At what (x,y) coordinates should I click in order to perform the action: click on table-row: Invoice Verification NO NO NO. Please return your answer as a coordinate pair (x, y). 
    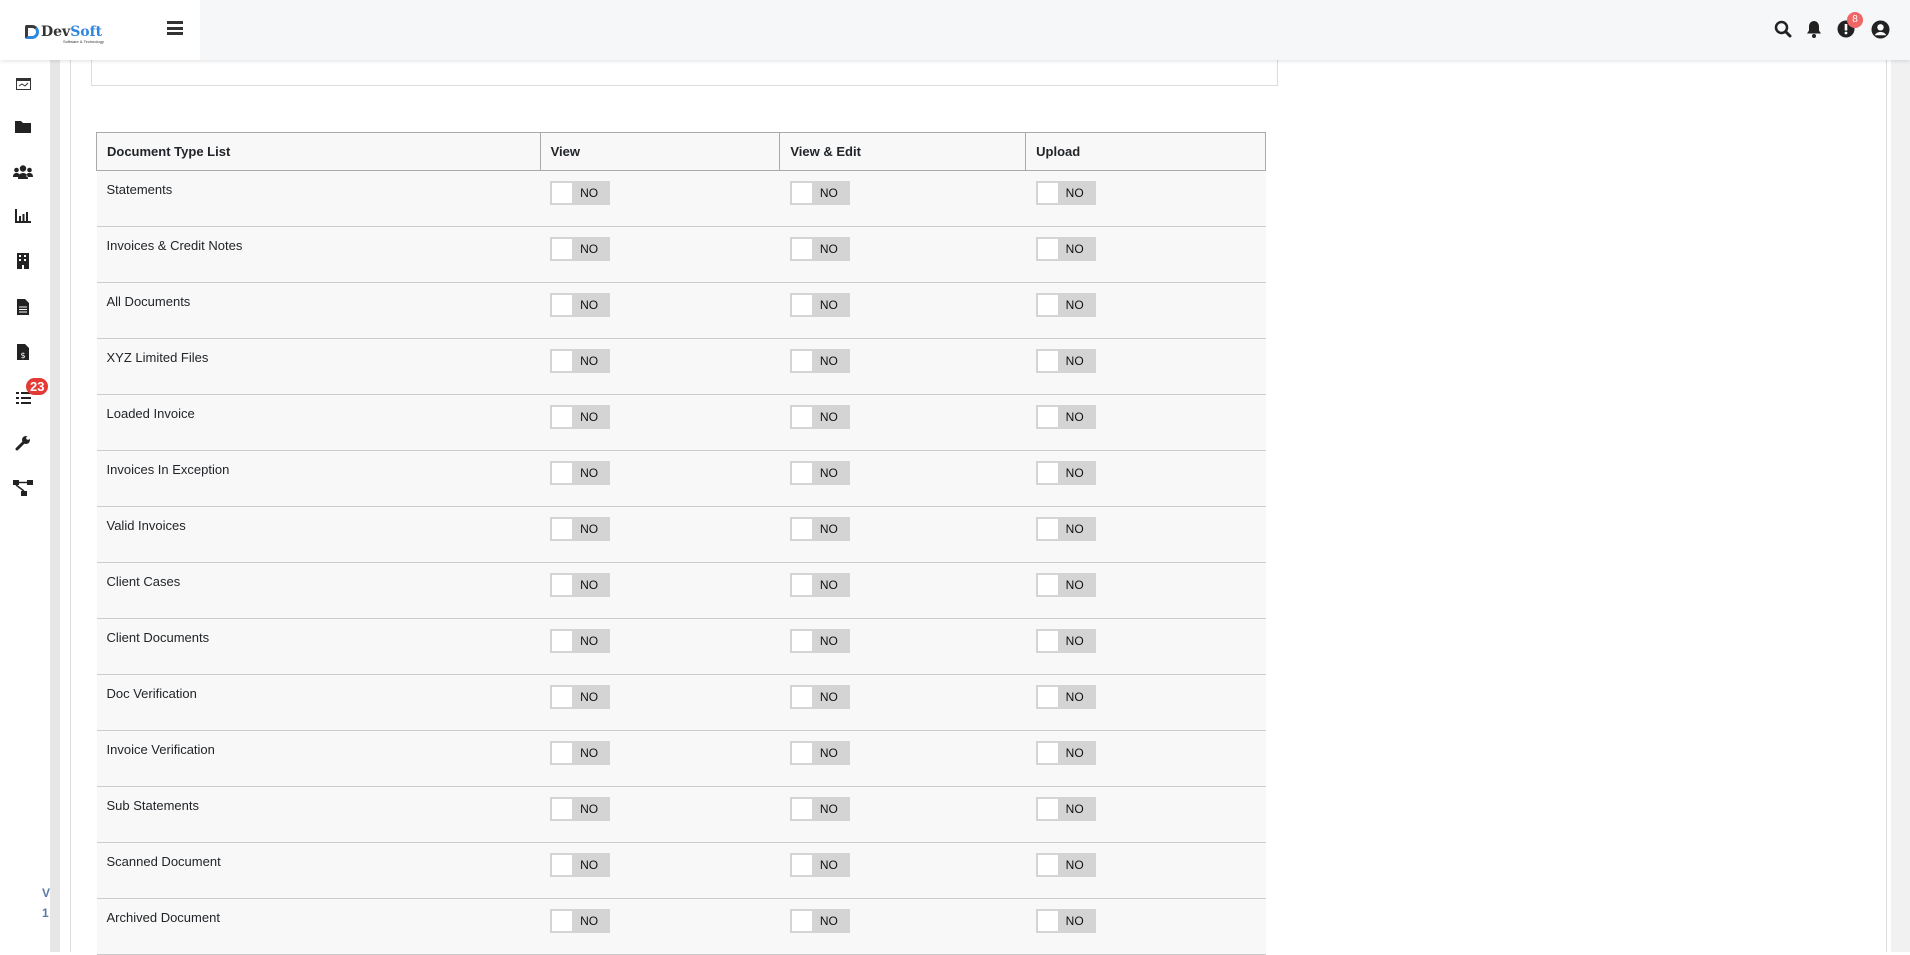
    Looking at the image, I should click on (681, 758).